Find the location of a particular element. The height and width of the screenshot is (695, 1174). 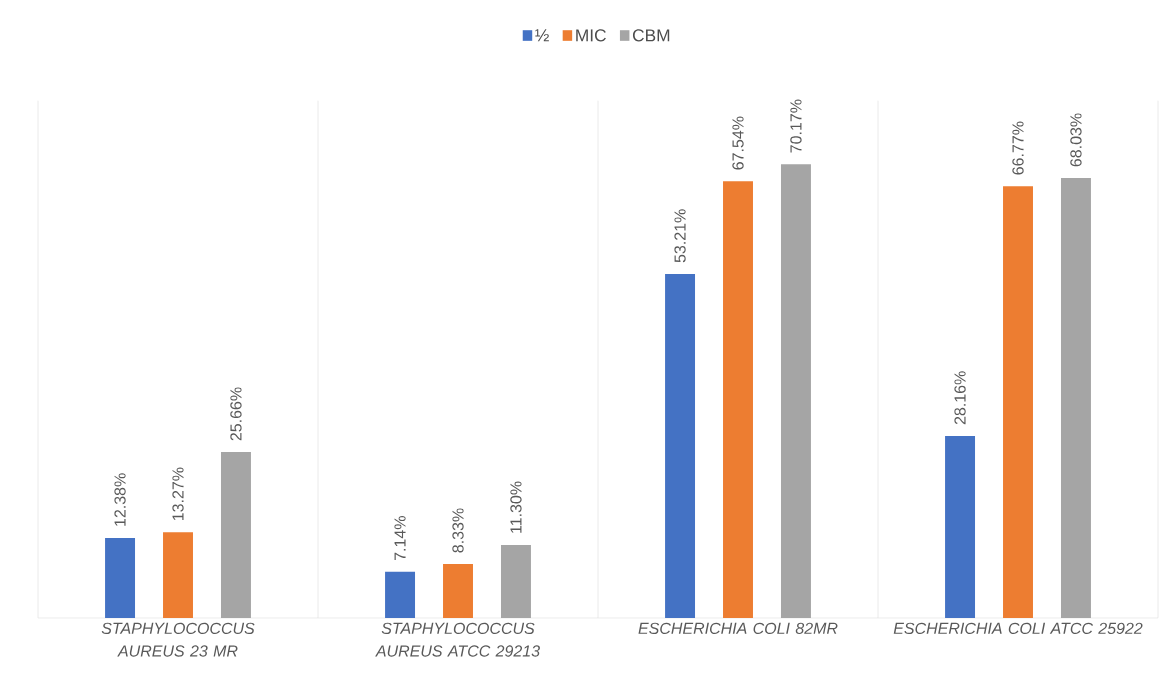

legend-label: MIC is located at coordinates (591, 35).